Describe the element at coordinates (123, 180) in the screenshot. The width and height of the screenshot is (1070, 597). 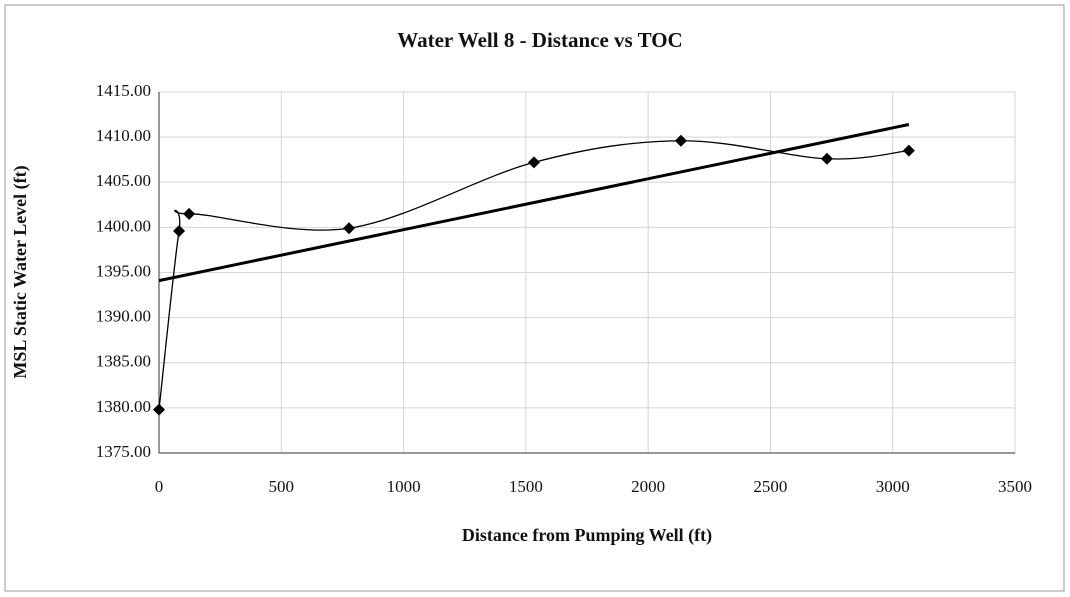
I see `y-tick-label: 1405.00` at that location.